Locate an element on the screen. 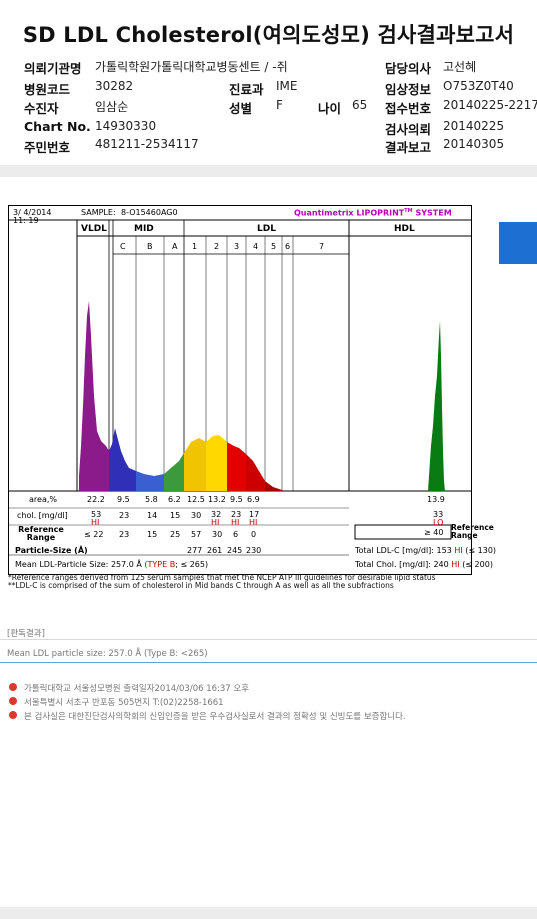 The width and height of the screenshot is (537, 919). row-ref-right-label: Reference Range is located at coordinates (472, 531).